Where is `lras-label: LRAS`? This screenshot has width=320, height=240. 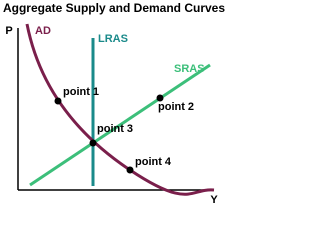
lras-label: LRAS is located at coordinates (113, 39).